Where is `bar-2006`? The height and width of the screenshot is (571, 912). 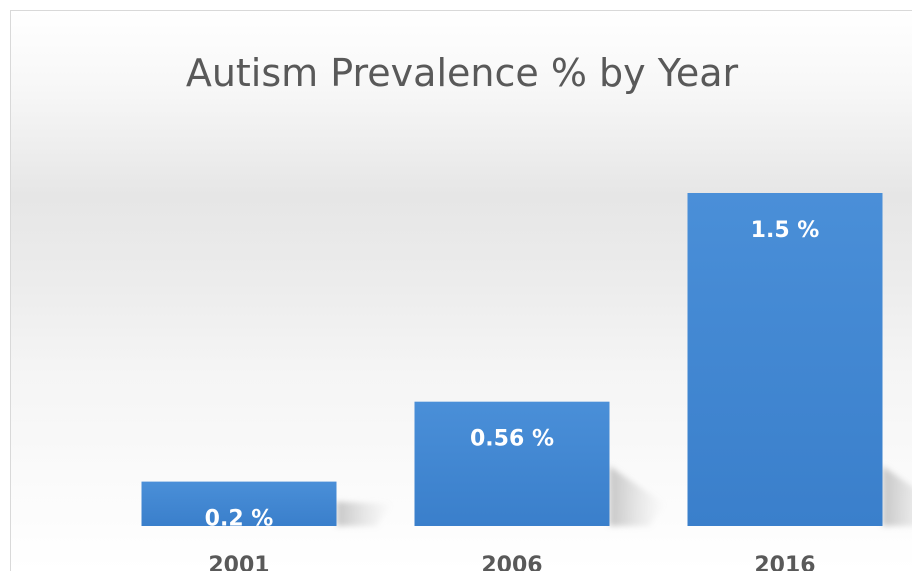 bar-2006 is located at coordinates (512, 463).